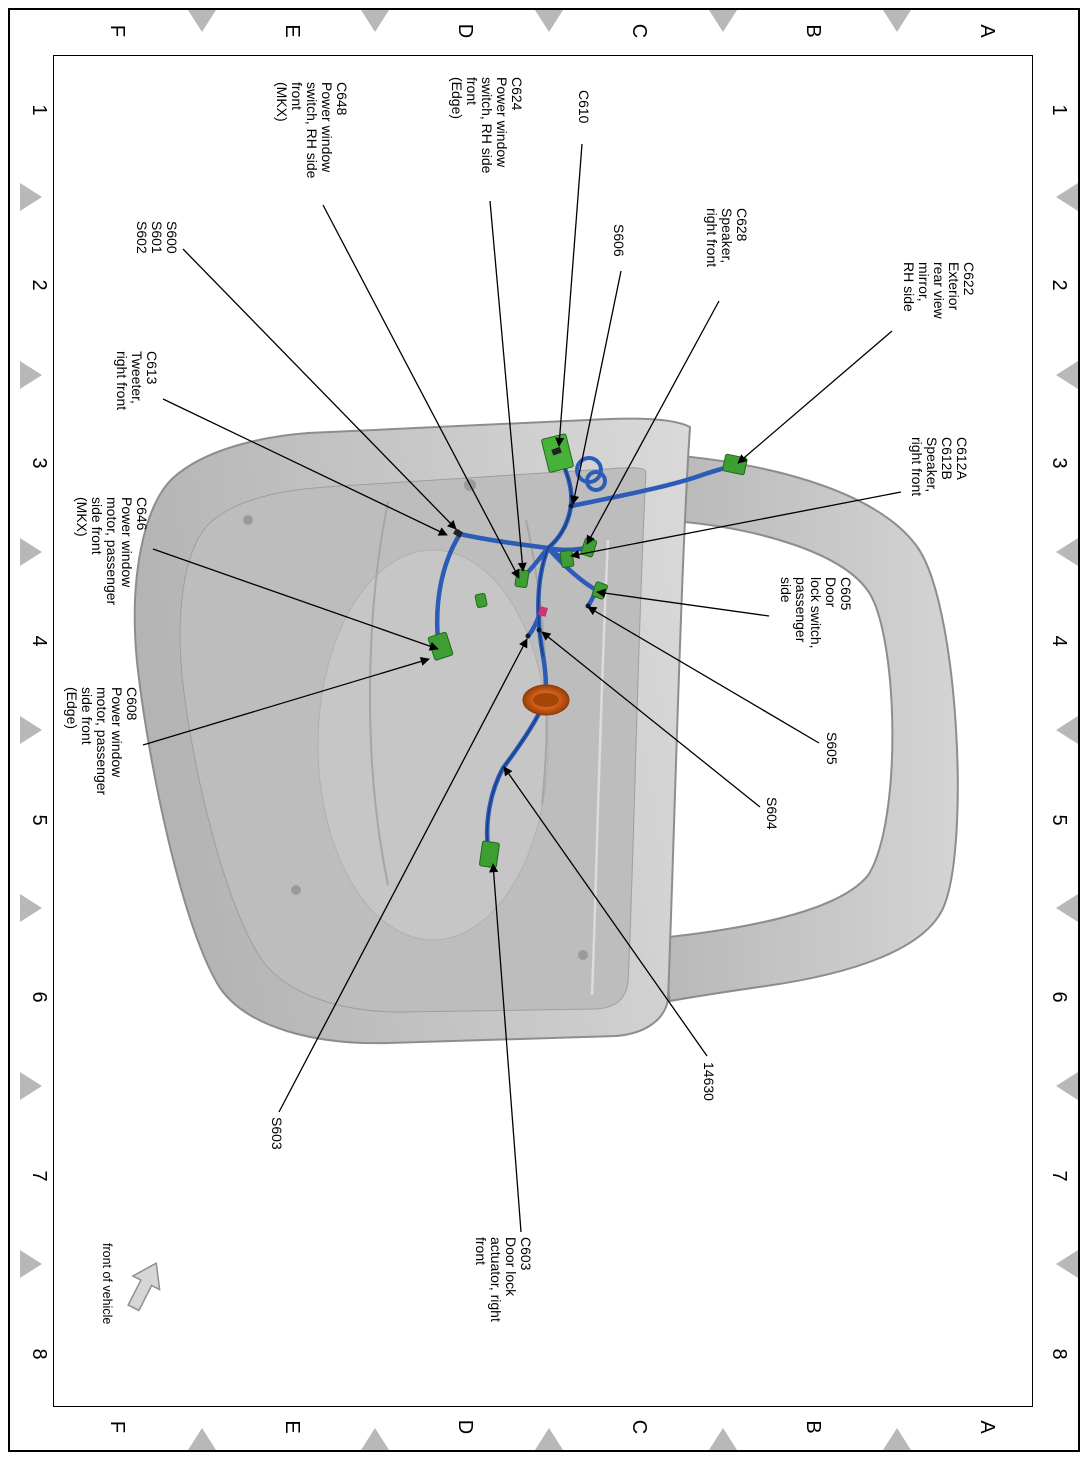 This screenshot has width=1088, height=1460. I want to click on front-of-vehicle-arrow-icon, so click(144, 1286).